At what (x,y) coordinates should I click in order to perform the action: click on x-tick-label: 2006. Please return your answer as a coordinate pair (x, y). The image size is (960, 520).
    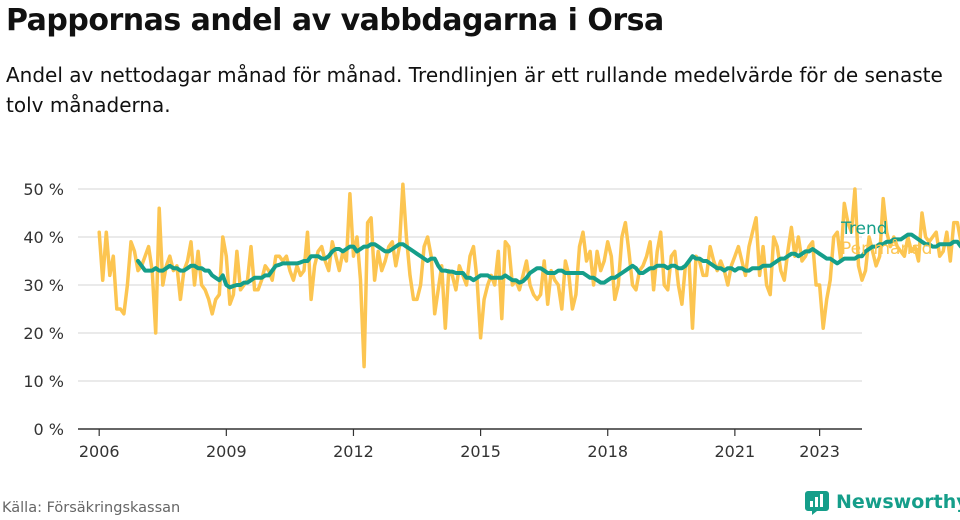
    Looking at the image, I should click on (99, 451).